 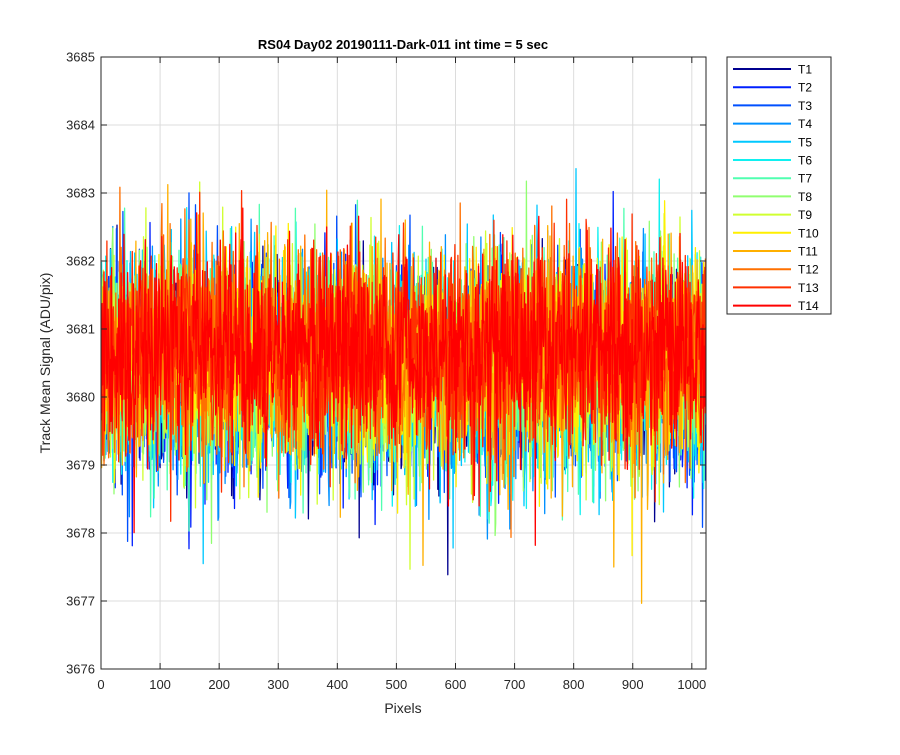 What do you see at coordinates (808, 288) in the screenshot?
I see `legend-label-t13: T13` at bounding box center [808, 288].